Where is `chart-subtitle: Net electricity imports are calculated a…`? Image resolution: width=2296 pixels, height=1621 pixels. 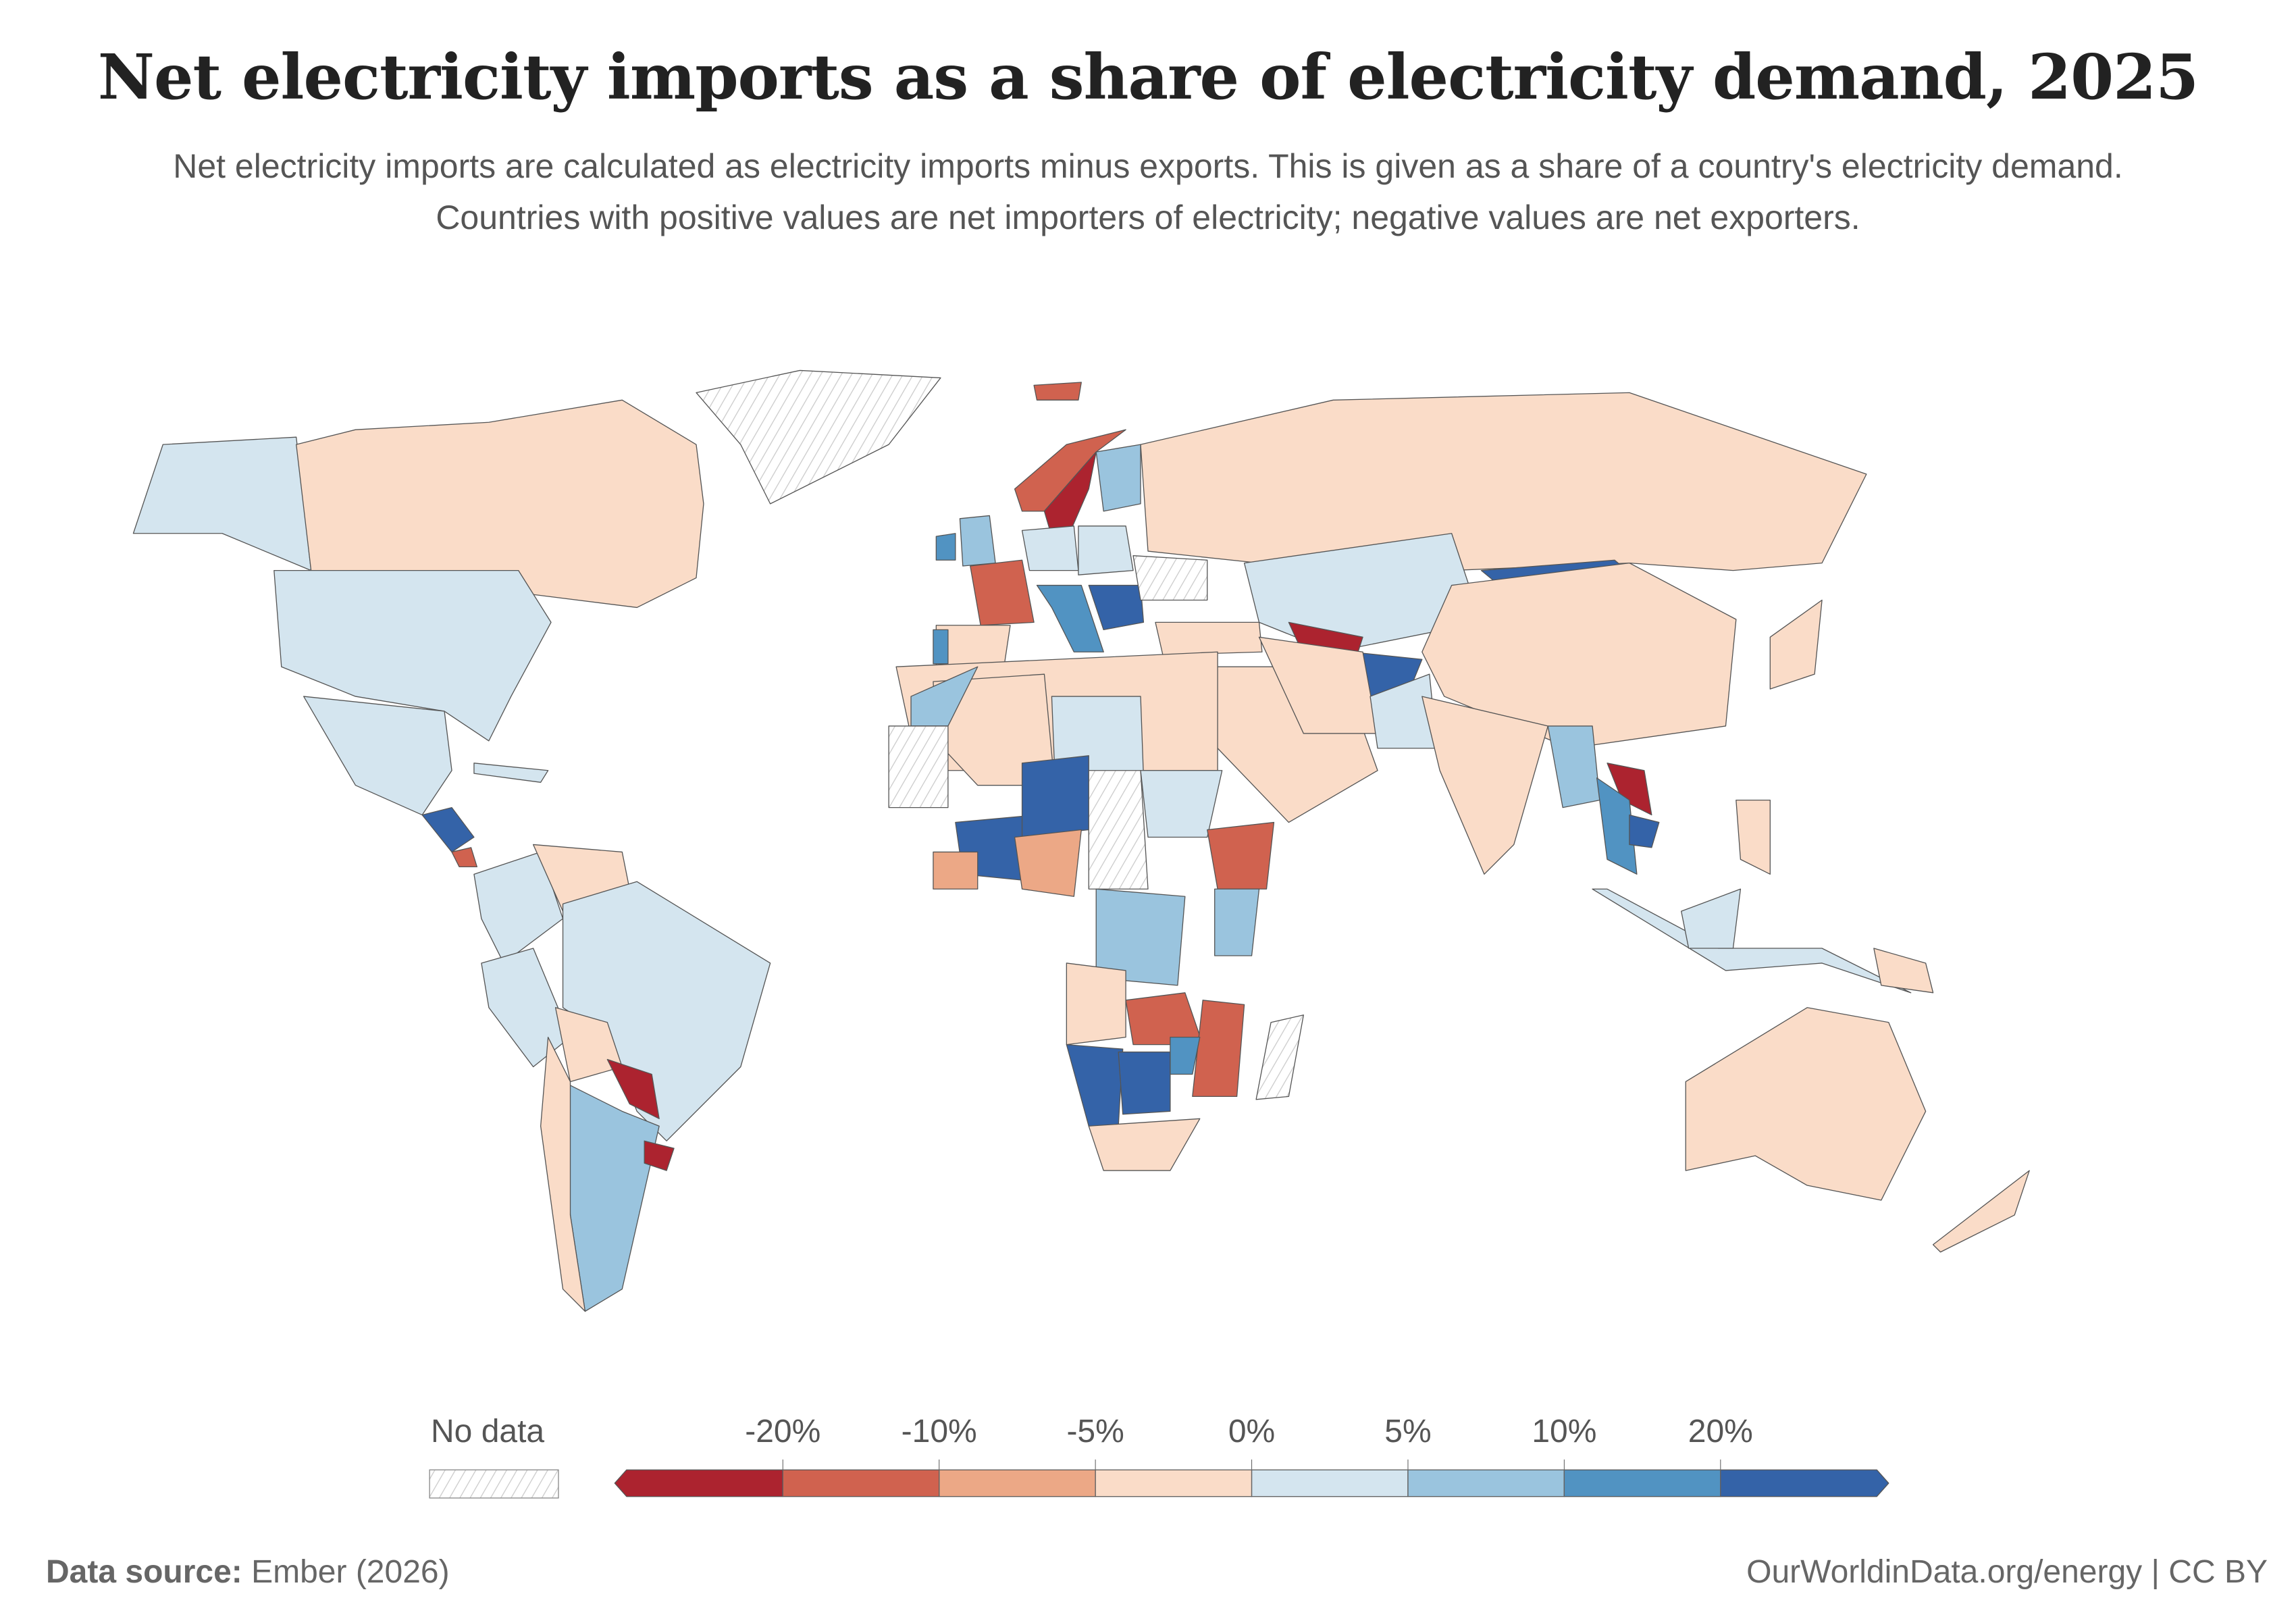
chart-subtitle: Net electricity imports are calculated a… is located at coordinates (1148, 191).